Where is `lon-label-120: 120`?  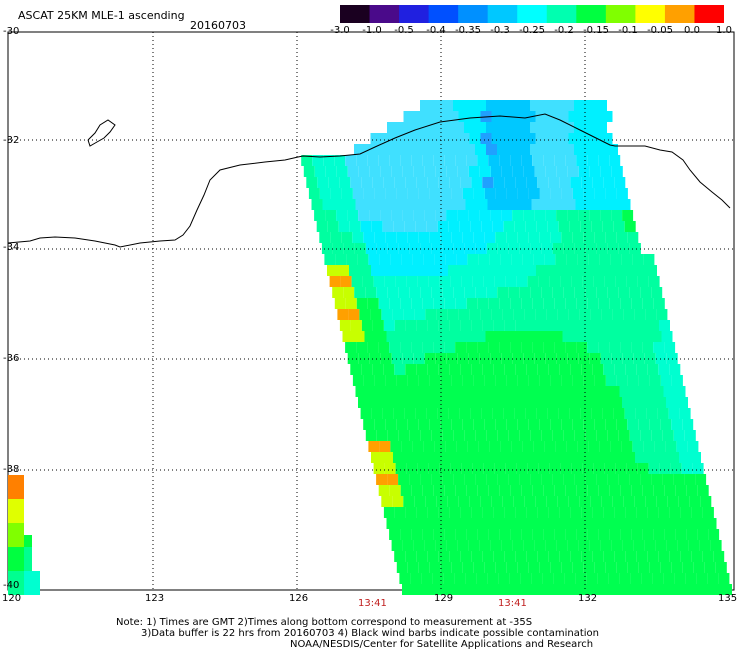
lon-label-120: 120 is located at coordinates (12, 598).